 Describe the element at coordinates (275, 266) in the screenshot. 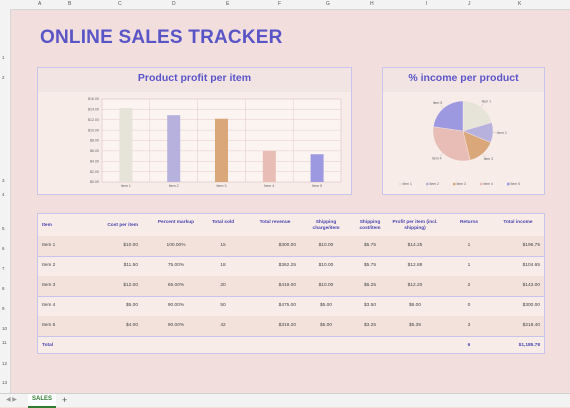

I see `table-cell: $362.25` at that location.